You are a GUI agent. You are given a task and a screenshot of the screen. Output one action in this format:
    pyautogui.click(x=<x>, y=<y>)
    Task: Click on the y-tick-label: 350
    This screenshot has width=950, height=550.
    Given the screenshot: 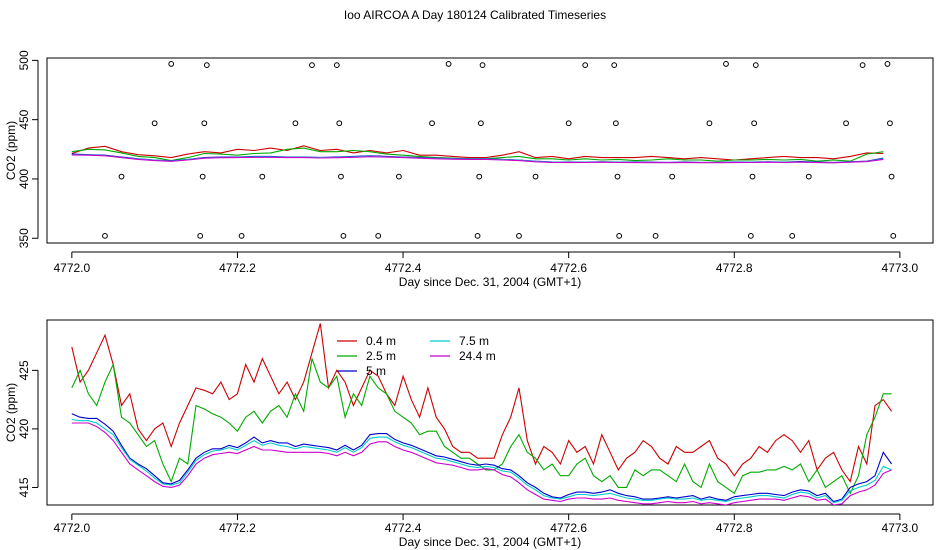 What is the action you would take?
    pyautogui.click(x=24, y=238)
    